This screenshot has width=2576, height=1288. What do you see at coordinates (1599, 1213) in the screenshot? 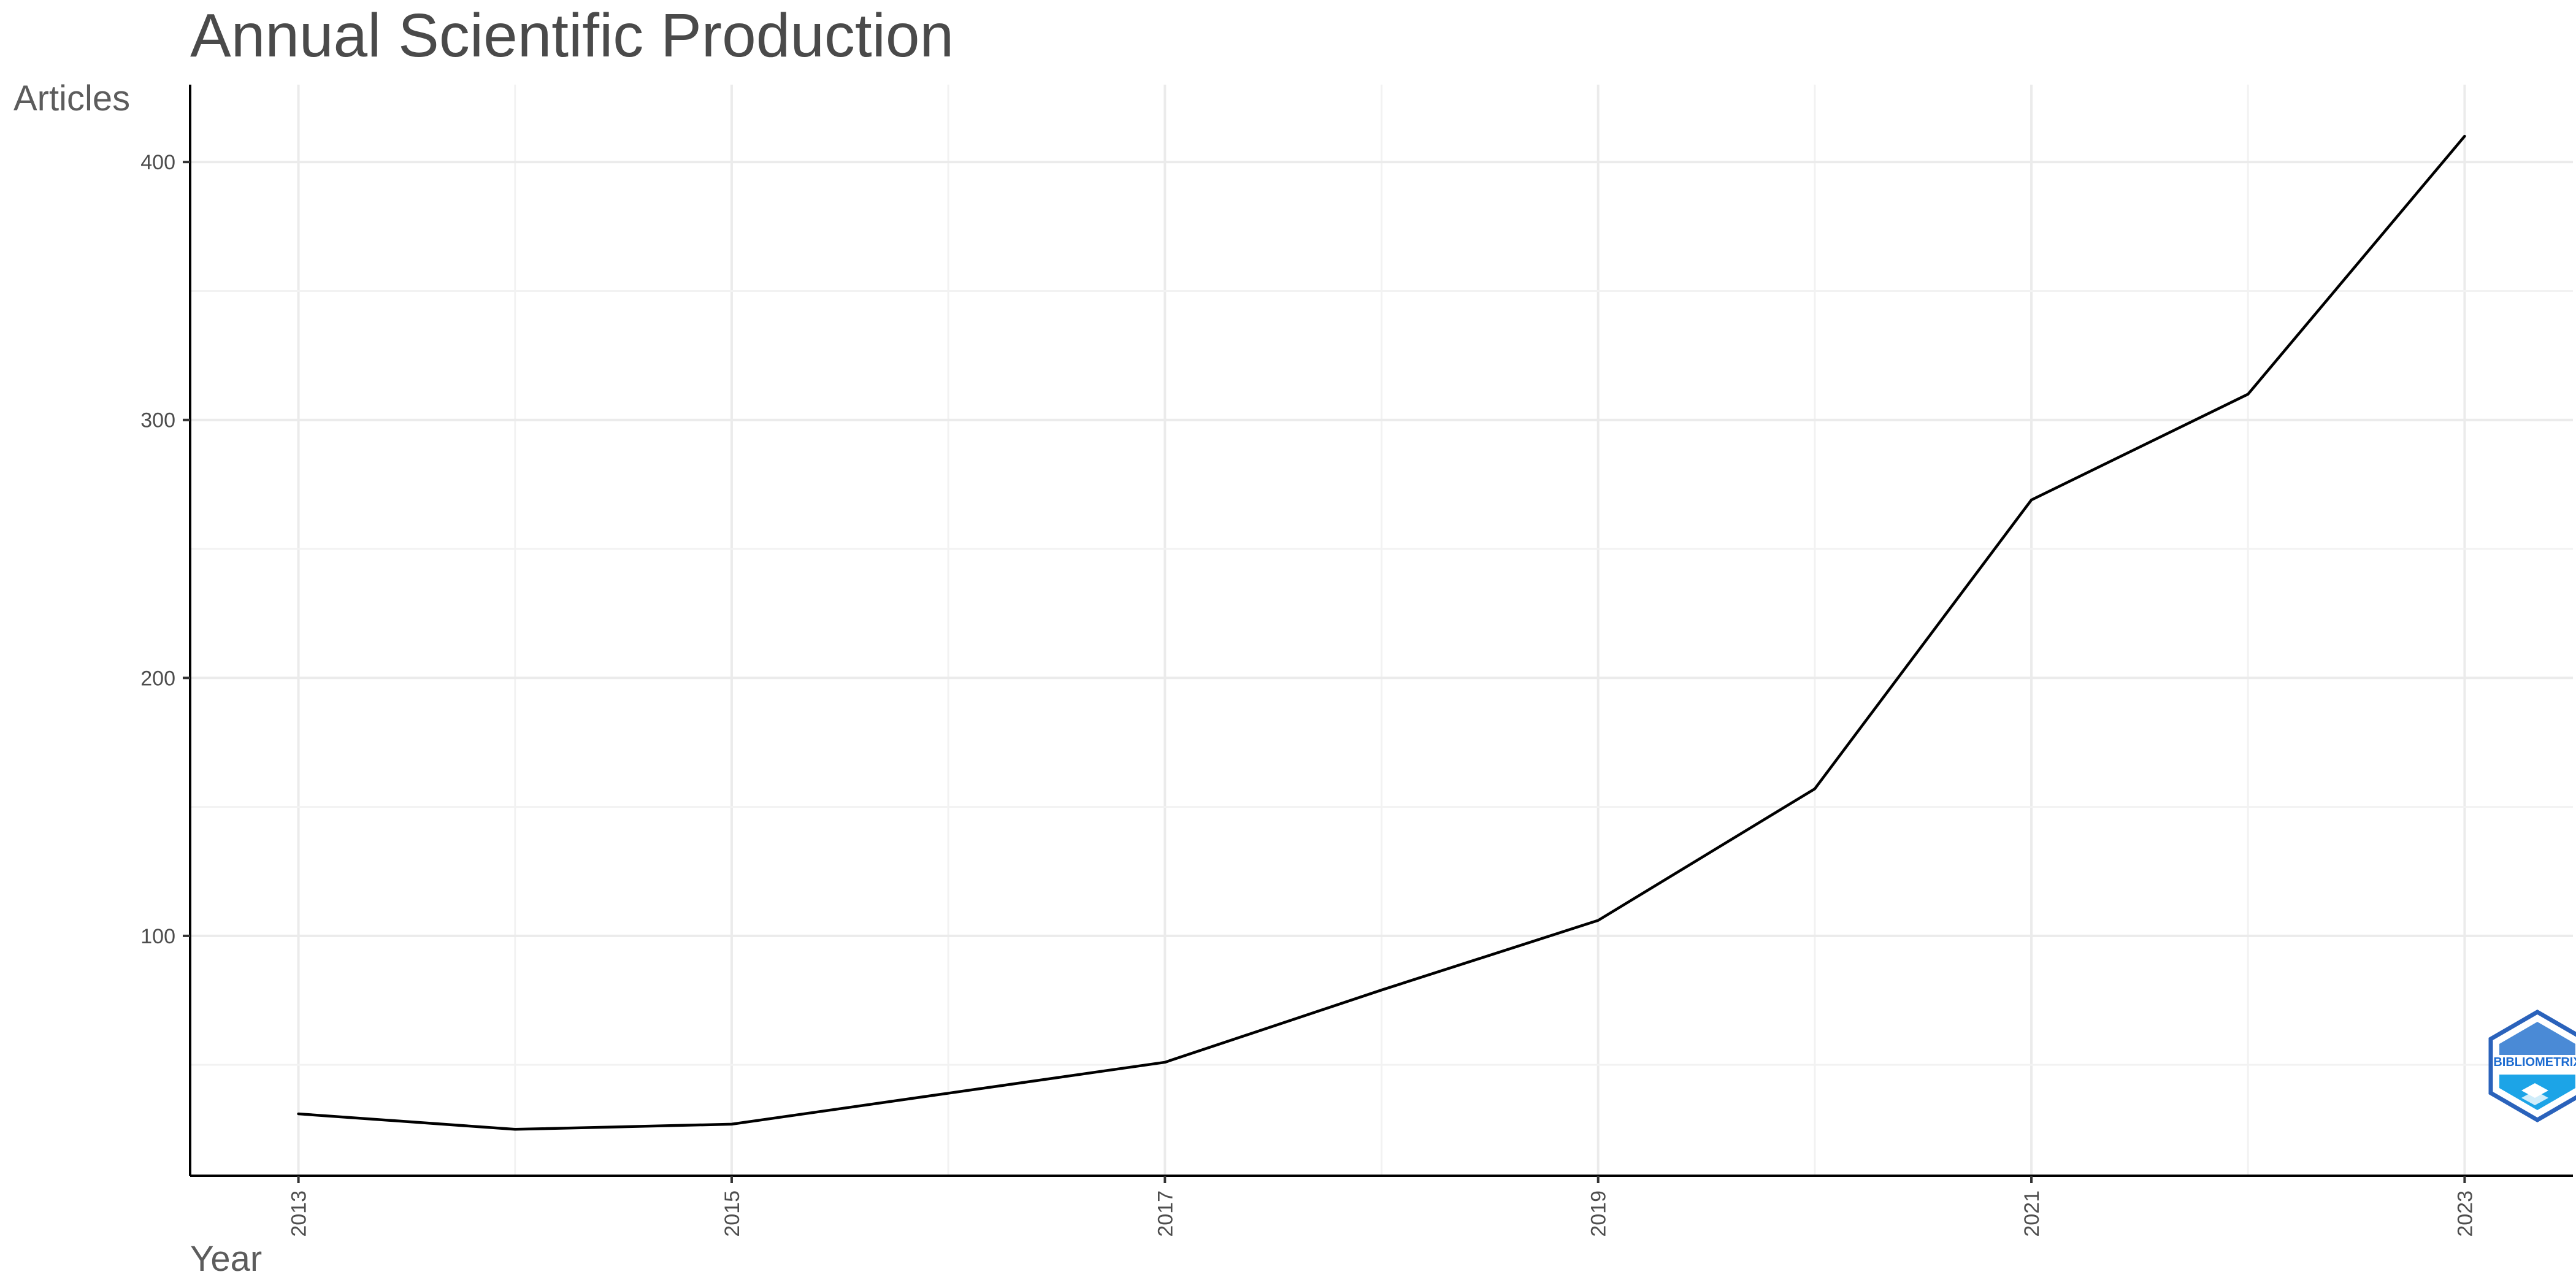
I see `x-tick-label: 2019` at bounding box center [1599, 1213].